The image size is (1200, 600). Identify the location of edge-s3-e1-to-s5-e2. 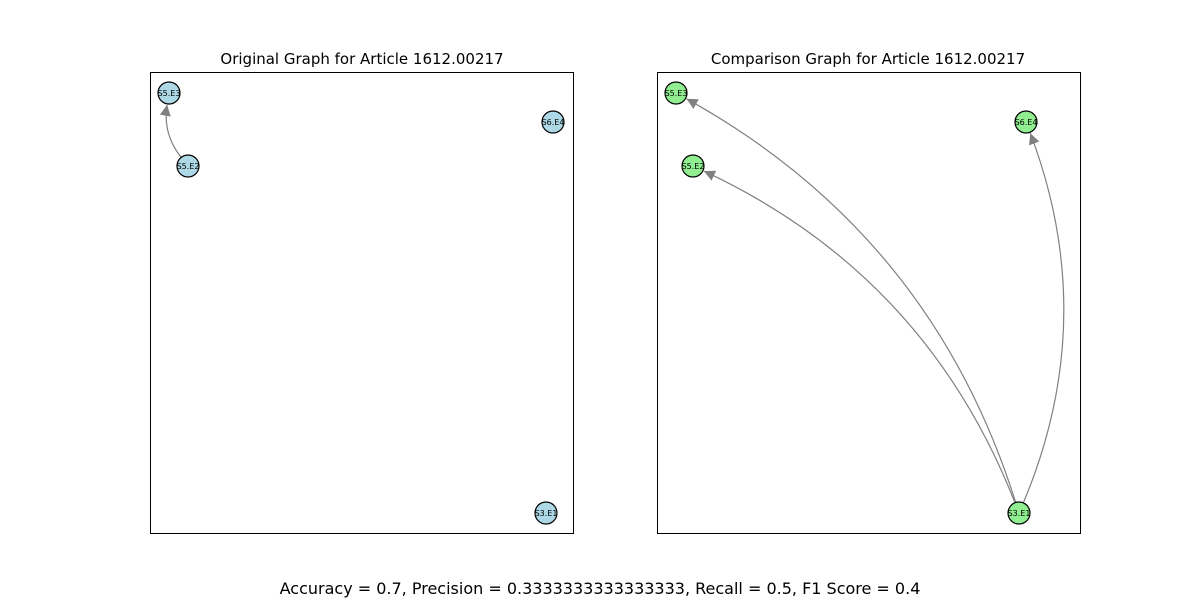
(859, 337).